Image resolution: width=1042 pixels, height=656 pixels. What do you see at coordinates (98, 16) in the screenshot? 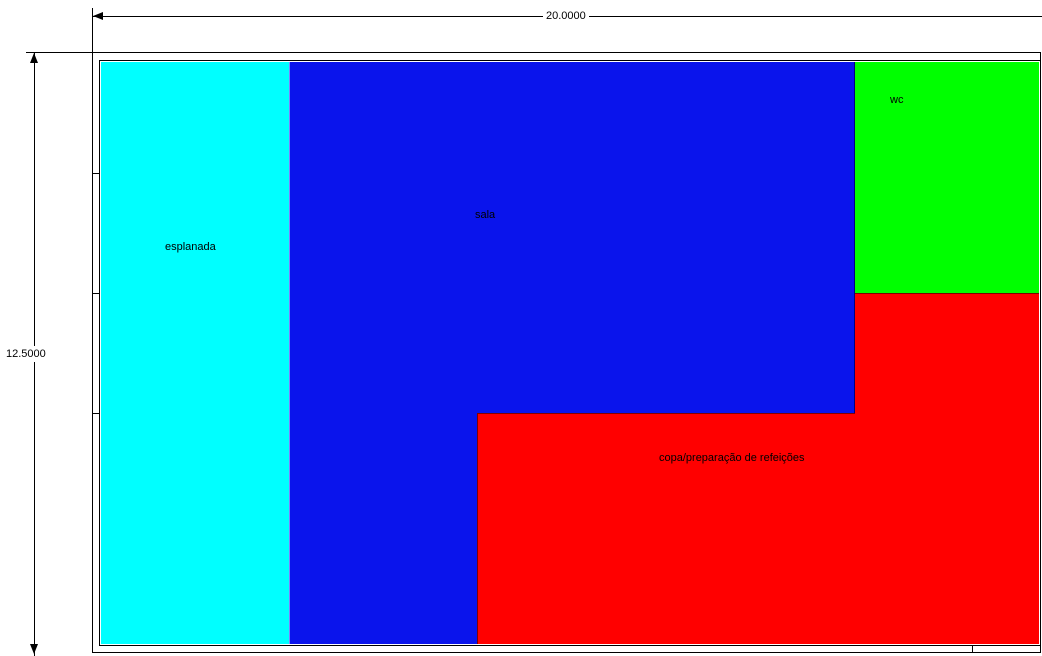
I see `top-dimension-left-arrow` at bounding box center [98, 16].